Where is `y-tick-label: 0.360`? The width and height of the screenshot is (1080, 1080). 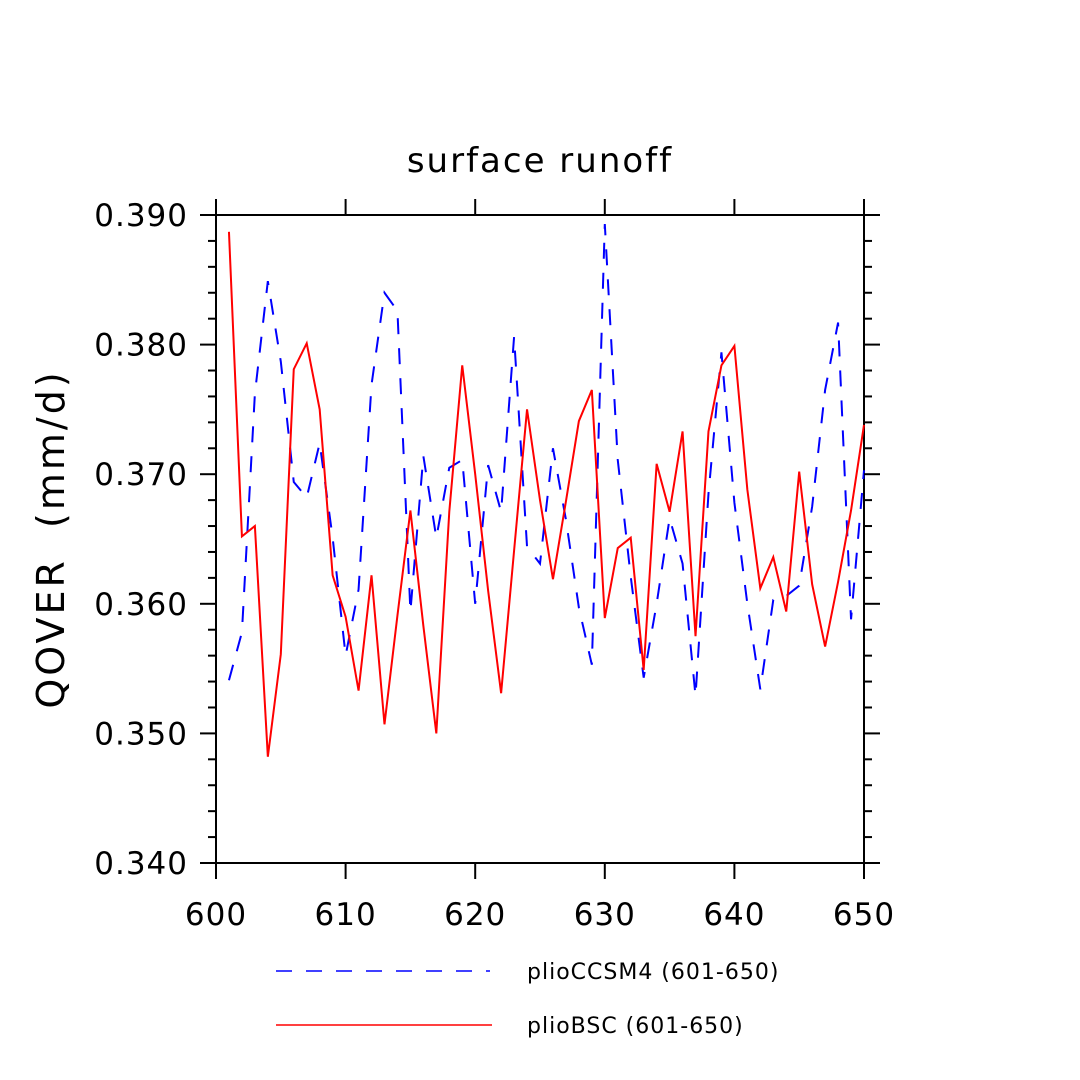 y-tick-label: 0.360 is located at coordinates (141, 605).